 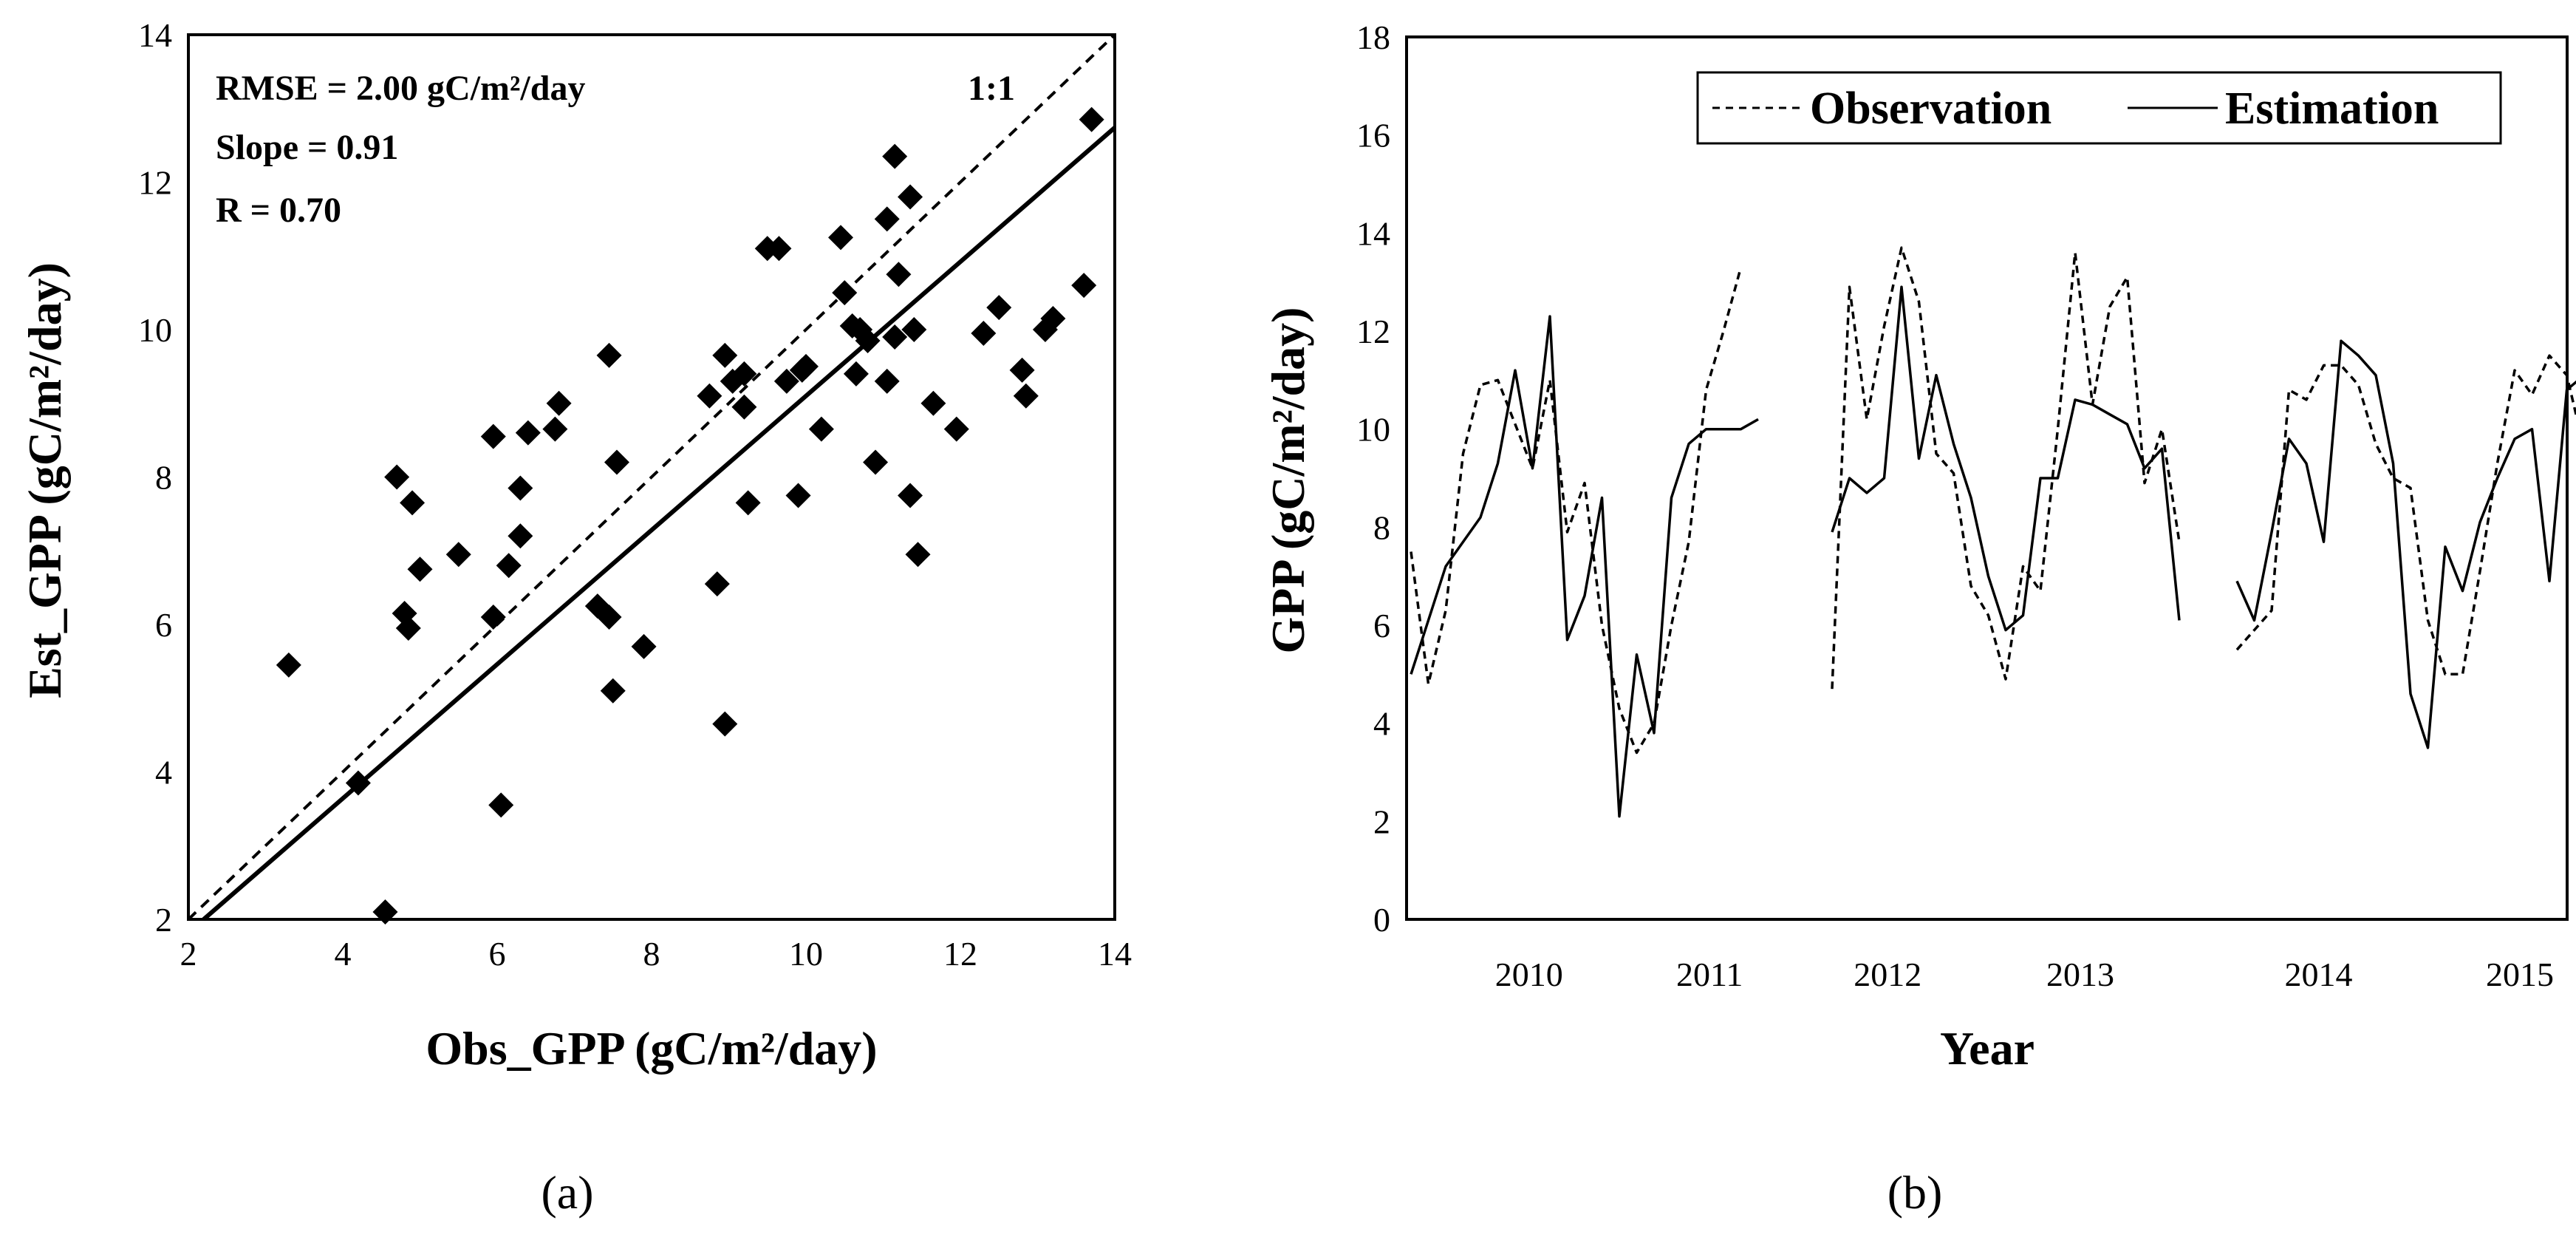 I want to click on timeseries-y-tick-labels: 0 2 4 6 8 10 12 14 16 18, so click(x=1373, y=478).